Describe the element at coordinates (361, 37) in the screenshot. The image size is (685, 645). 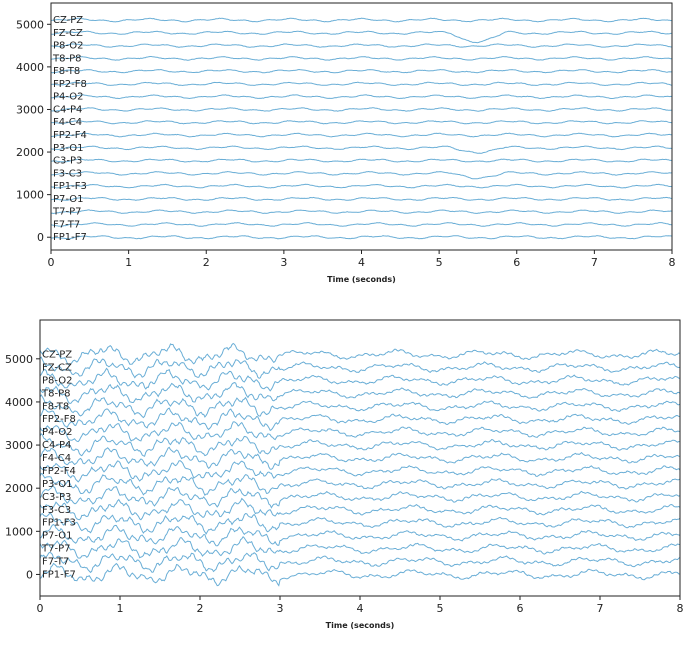
I see `trace-fz-cz` at that location.